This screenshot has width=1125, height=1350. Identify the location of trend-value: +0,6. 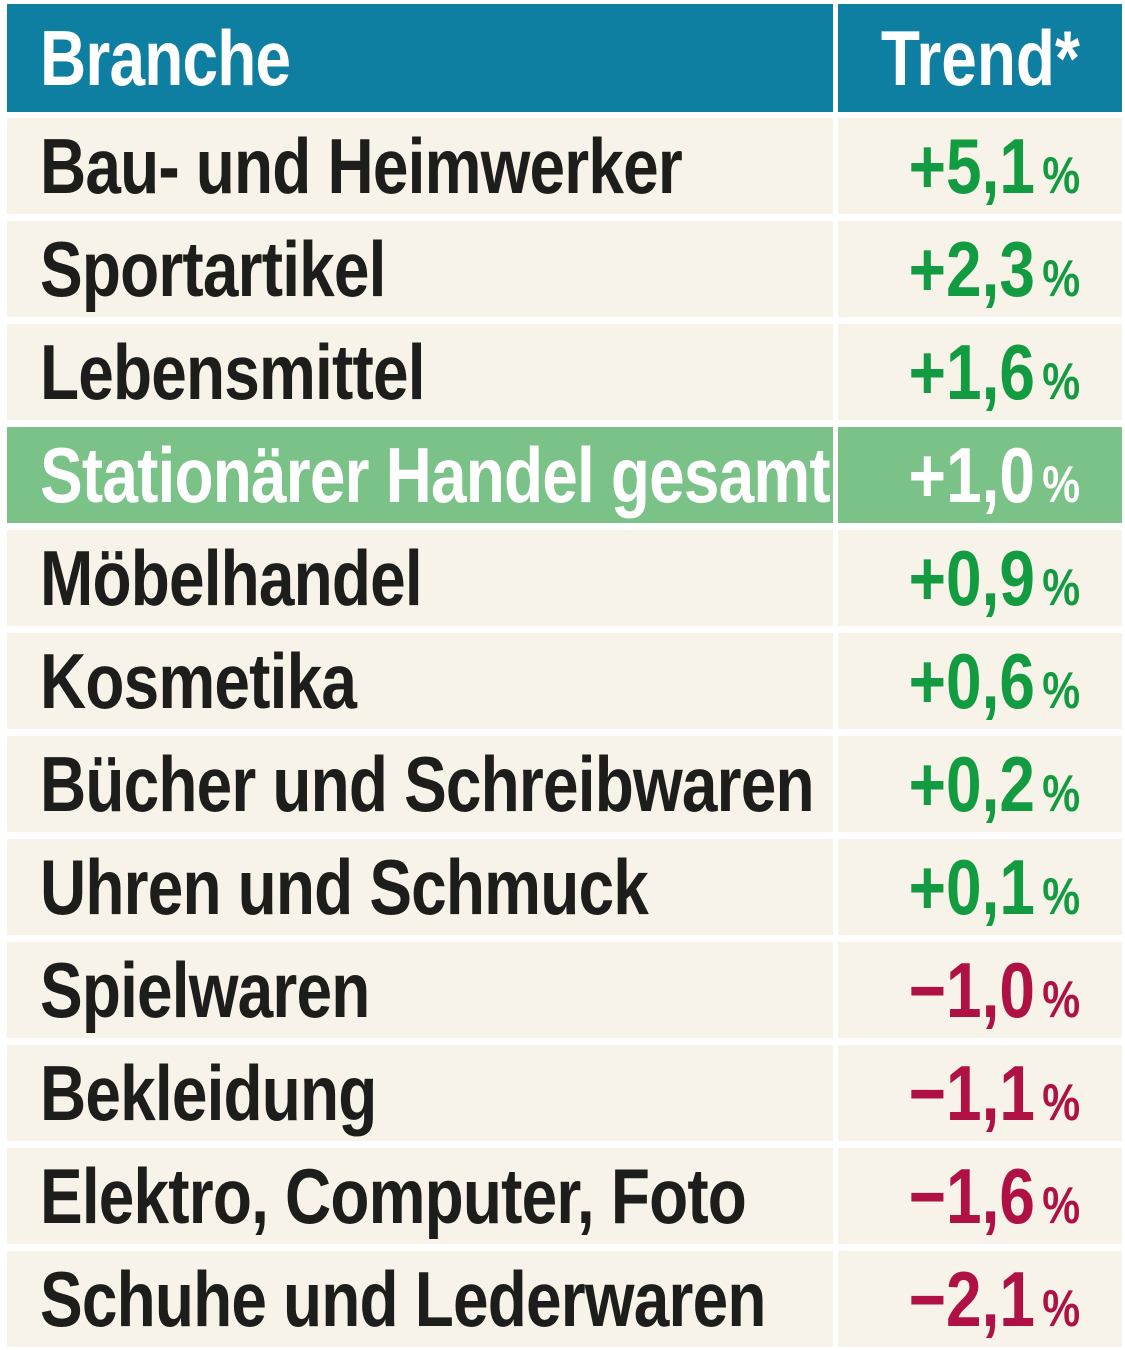
(971, 681).